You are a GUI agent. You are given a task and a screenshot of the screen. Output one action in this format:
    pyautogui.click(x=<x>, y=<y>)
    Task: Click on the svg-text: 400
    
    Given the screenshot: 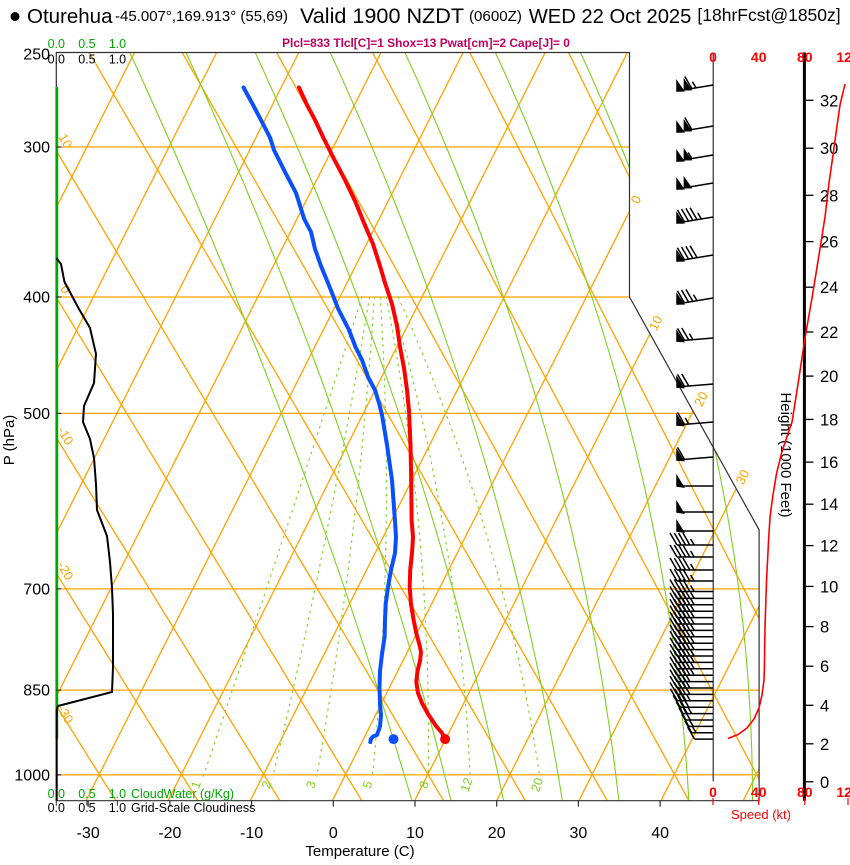 What is the action you would take?
    pyautogui.click(x=36, y=298)
    